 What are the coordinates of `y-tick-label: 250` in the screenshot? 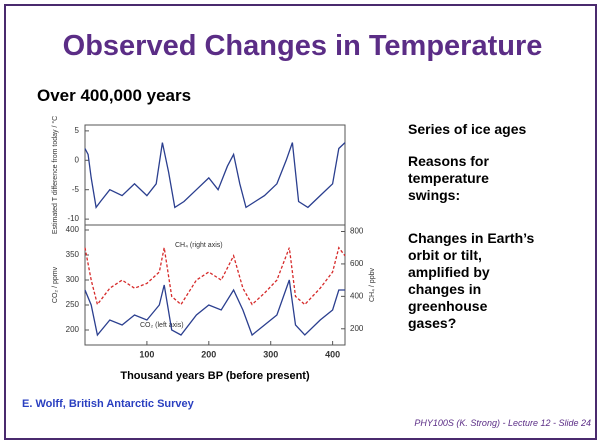 It's located at (73, 304).